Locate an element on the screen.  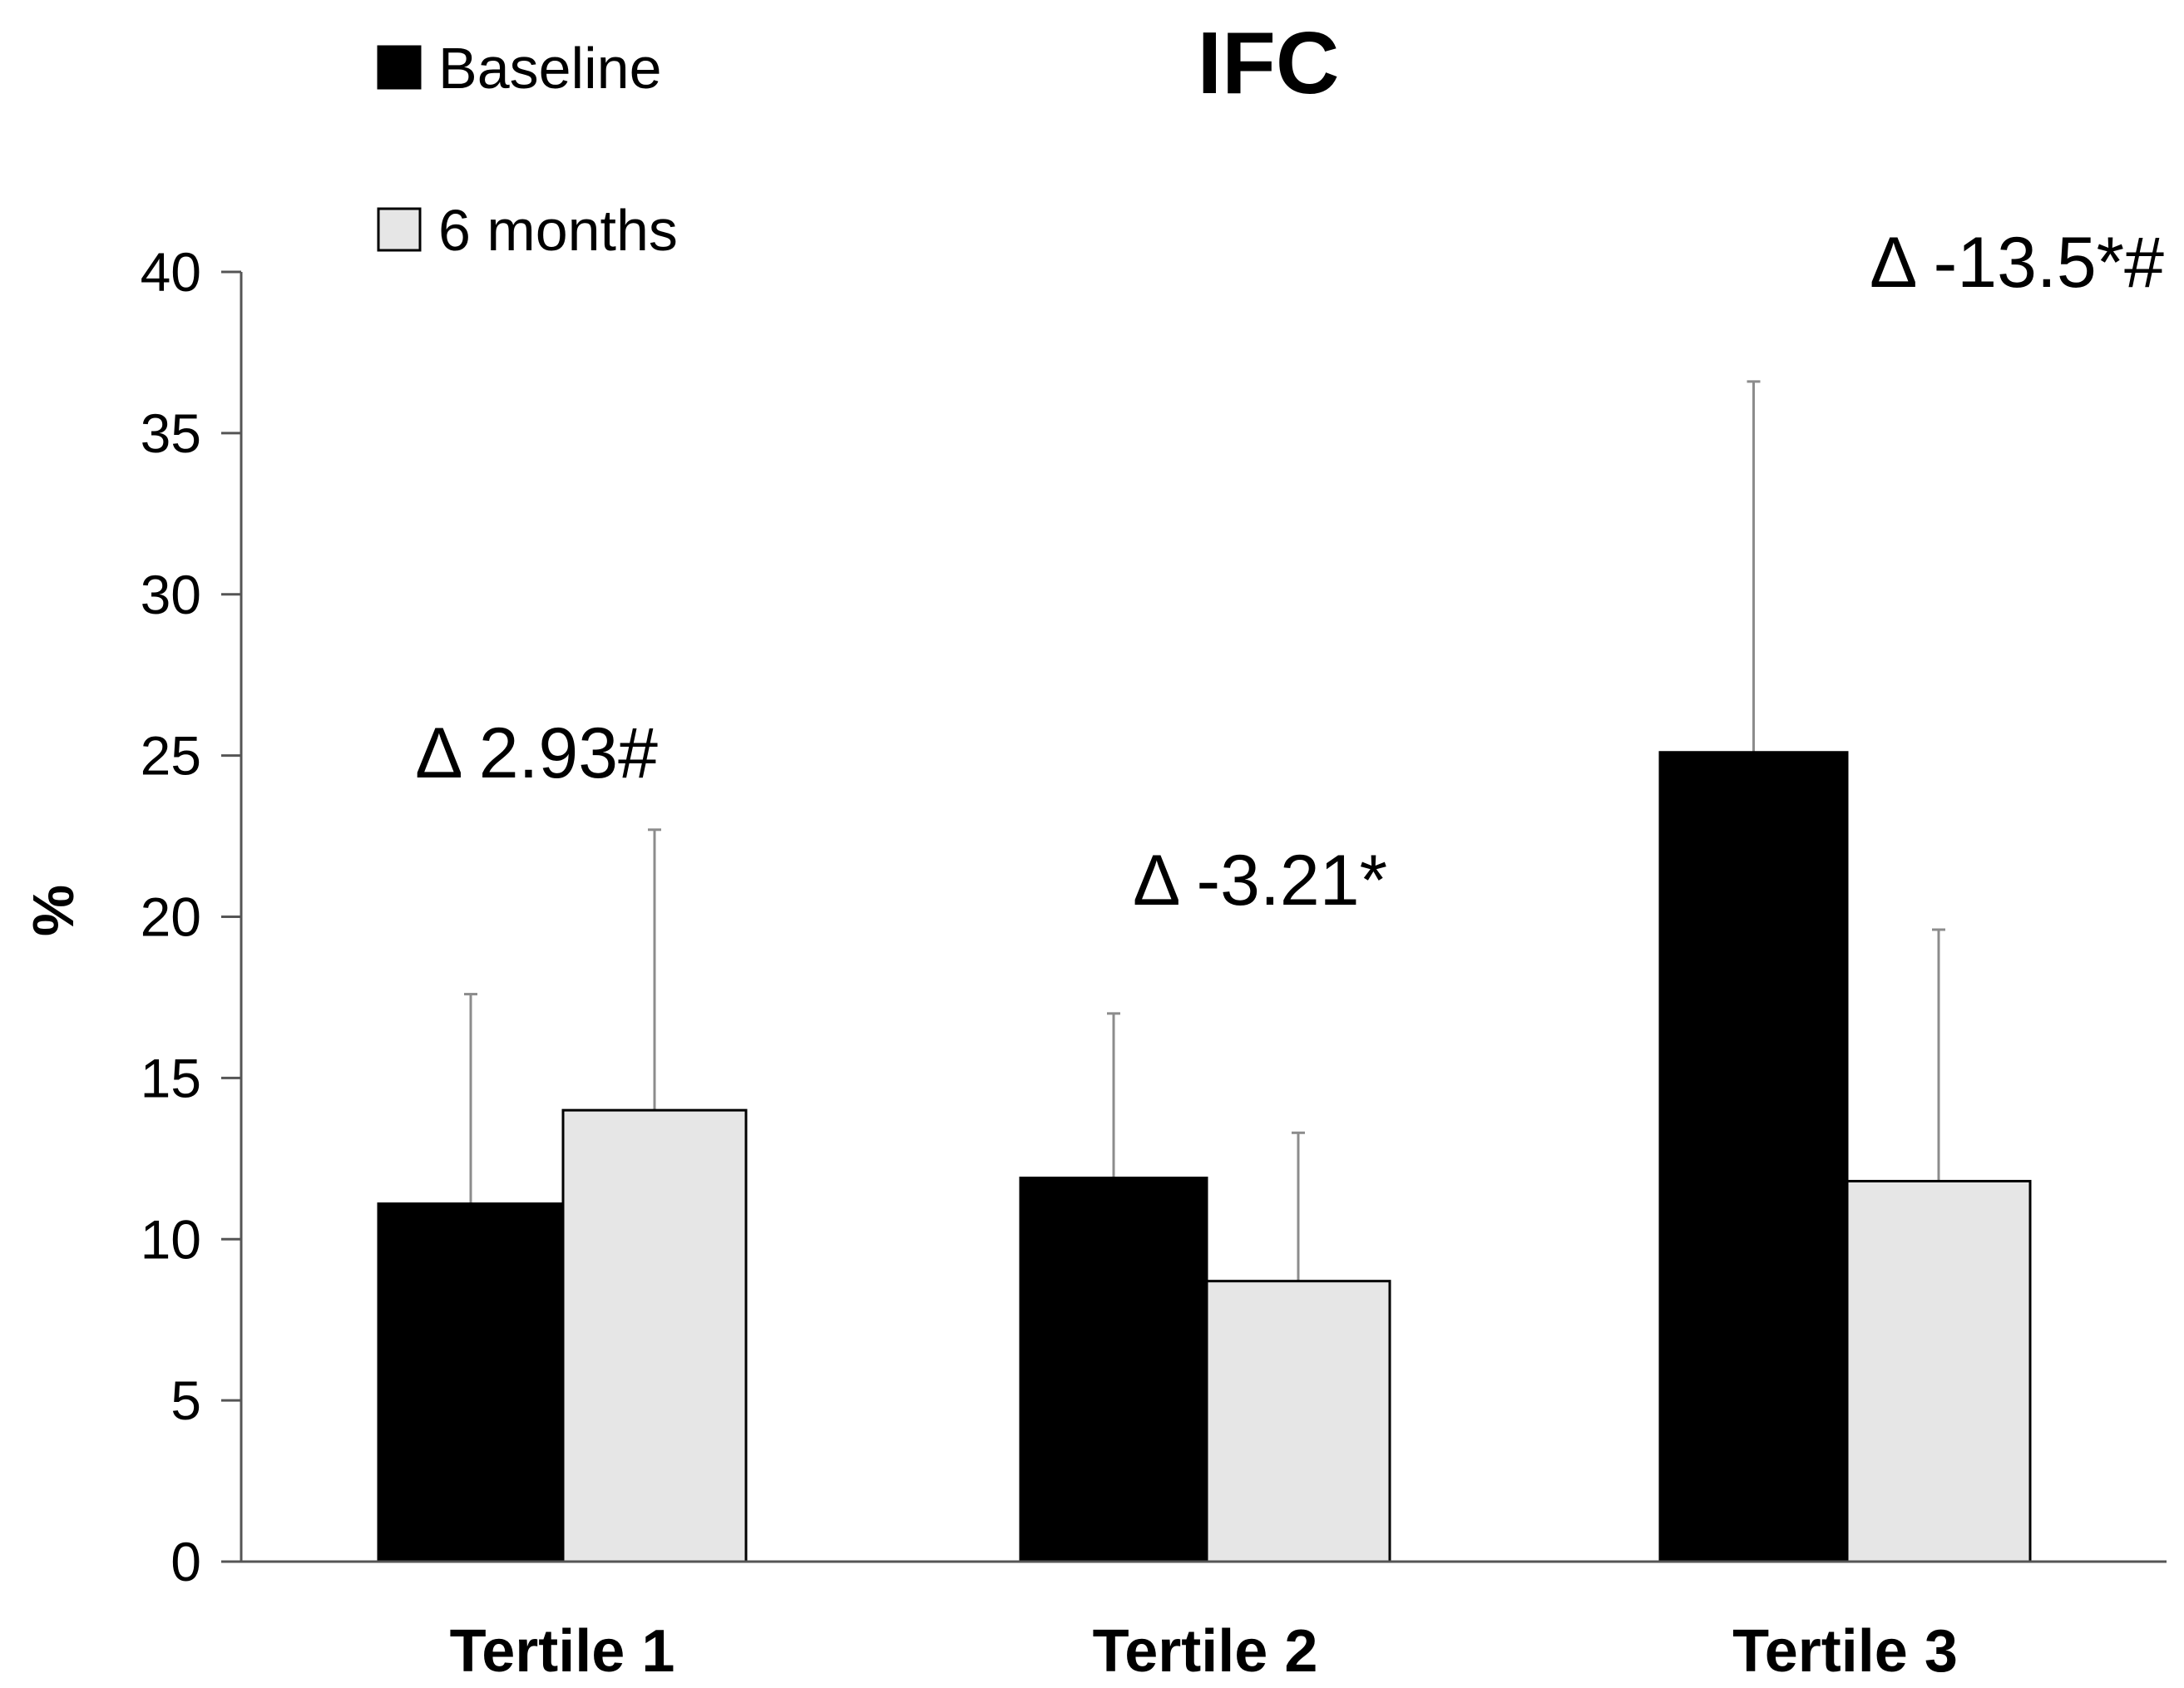
y-tick-label: 20 is located at coordinates (171, 917).